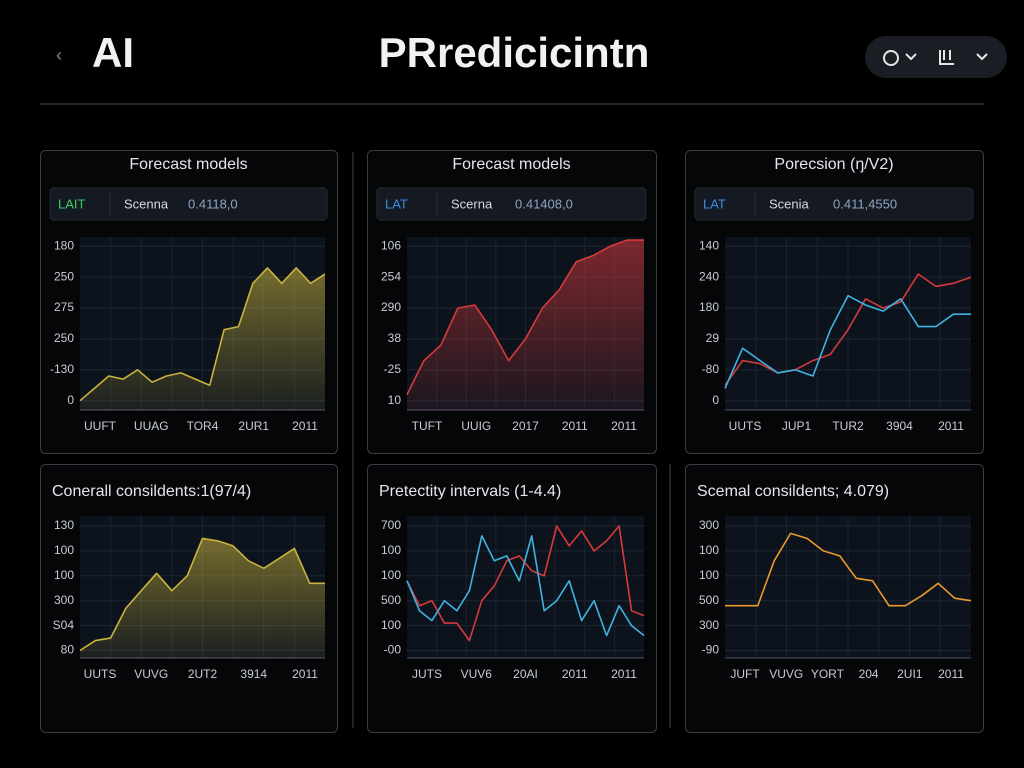 The width and height of the screenshot is (1024, 768). I want to click on y-tick-label: -80, so click(711, 369).